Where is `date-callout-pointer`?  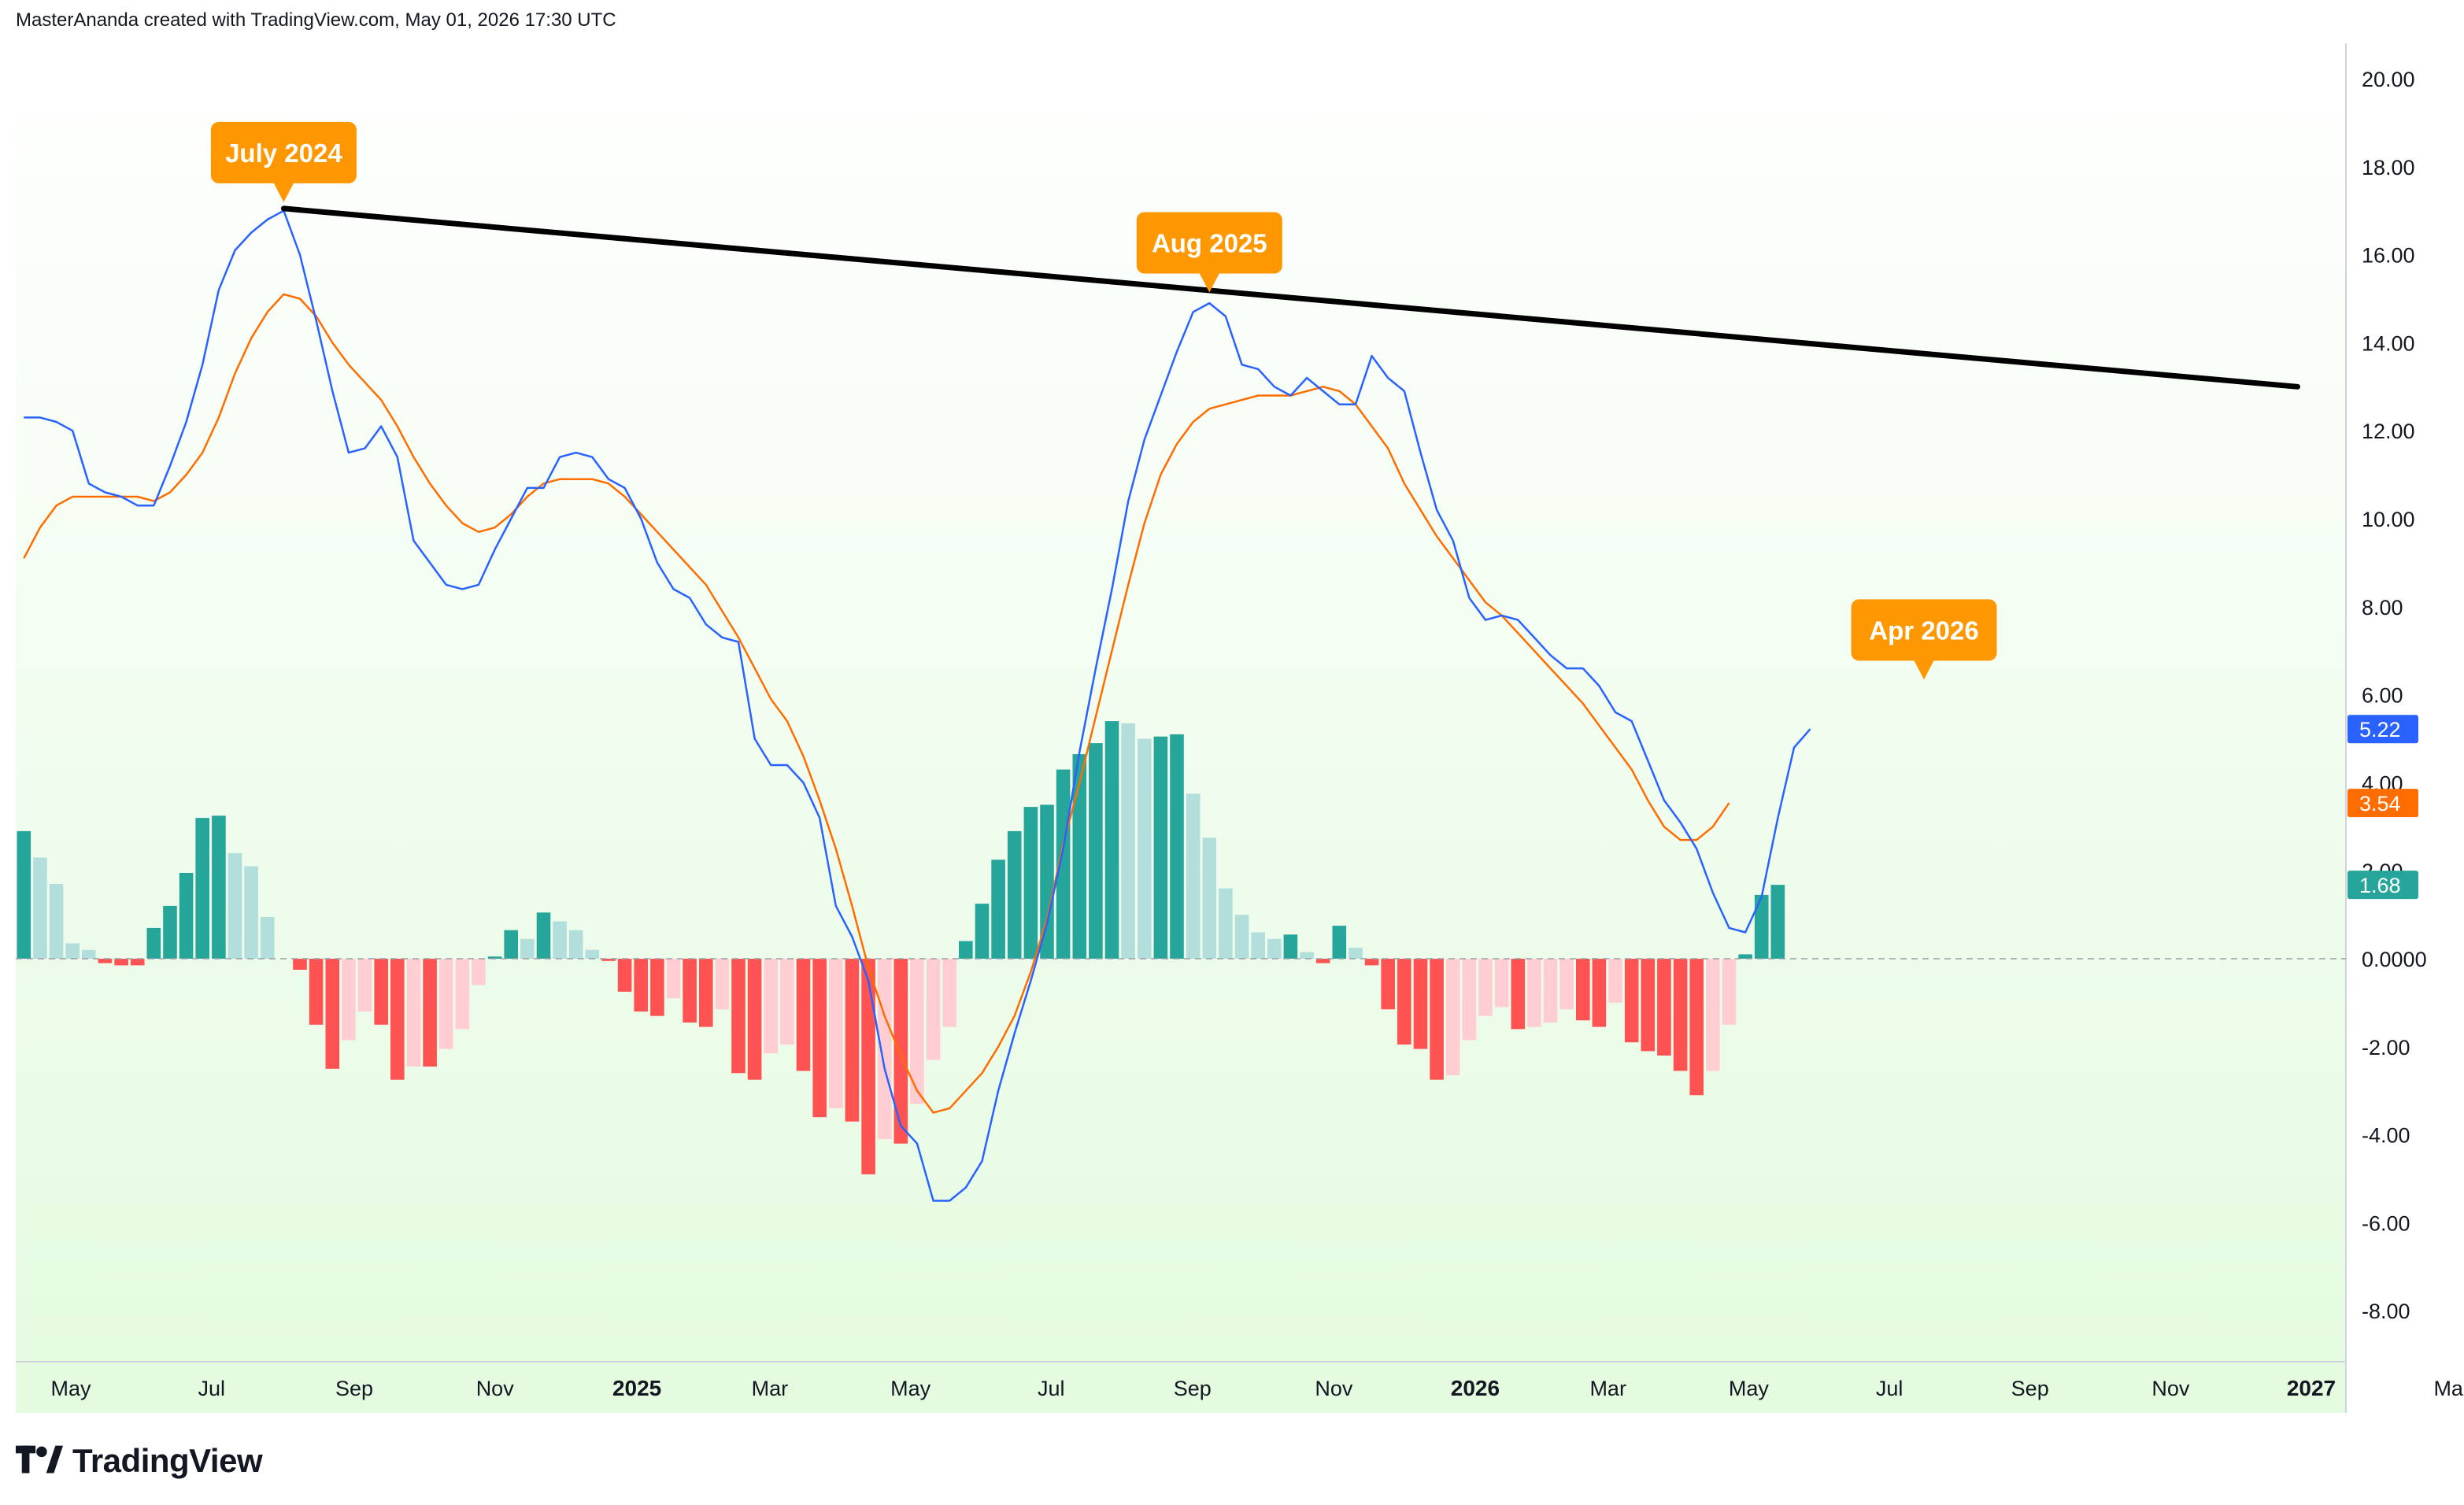 date-callout-pointer is located at coordinates (1209, 283).